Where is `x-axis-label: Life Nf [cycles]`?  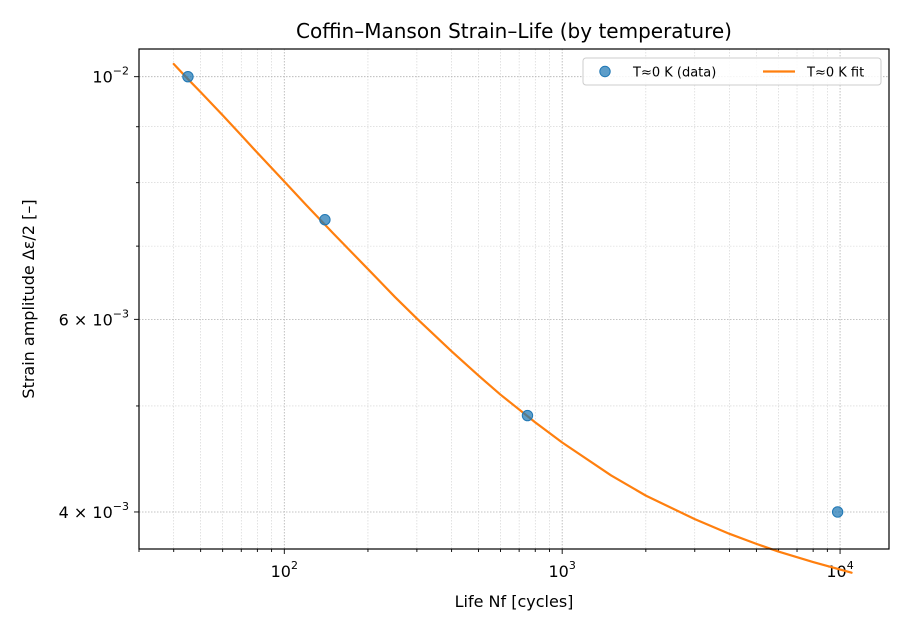 x-axis-label: Life Nf [cycles] is located at coordinates (514, 601).